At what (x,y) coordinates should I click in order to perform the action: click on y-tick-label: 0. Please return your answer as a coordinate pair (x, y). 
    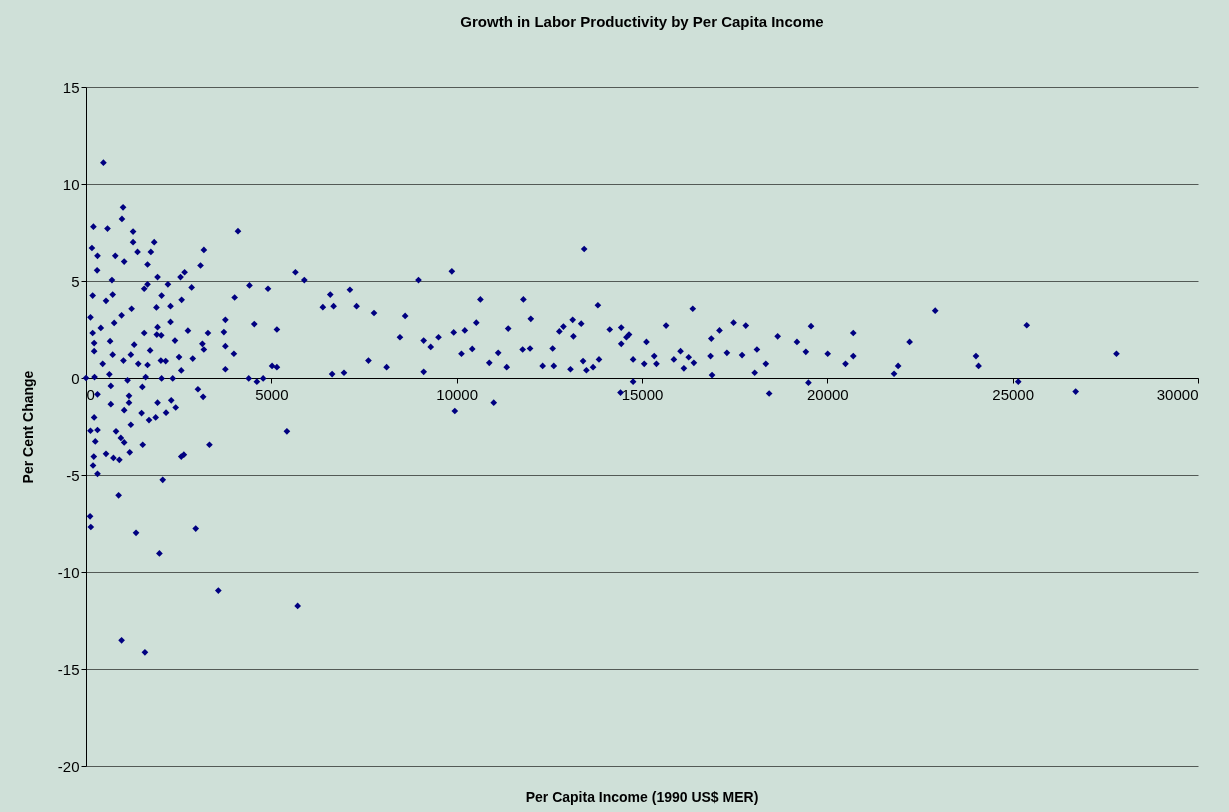
    Looking at the image, I should click on (75, 378).